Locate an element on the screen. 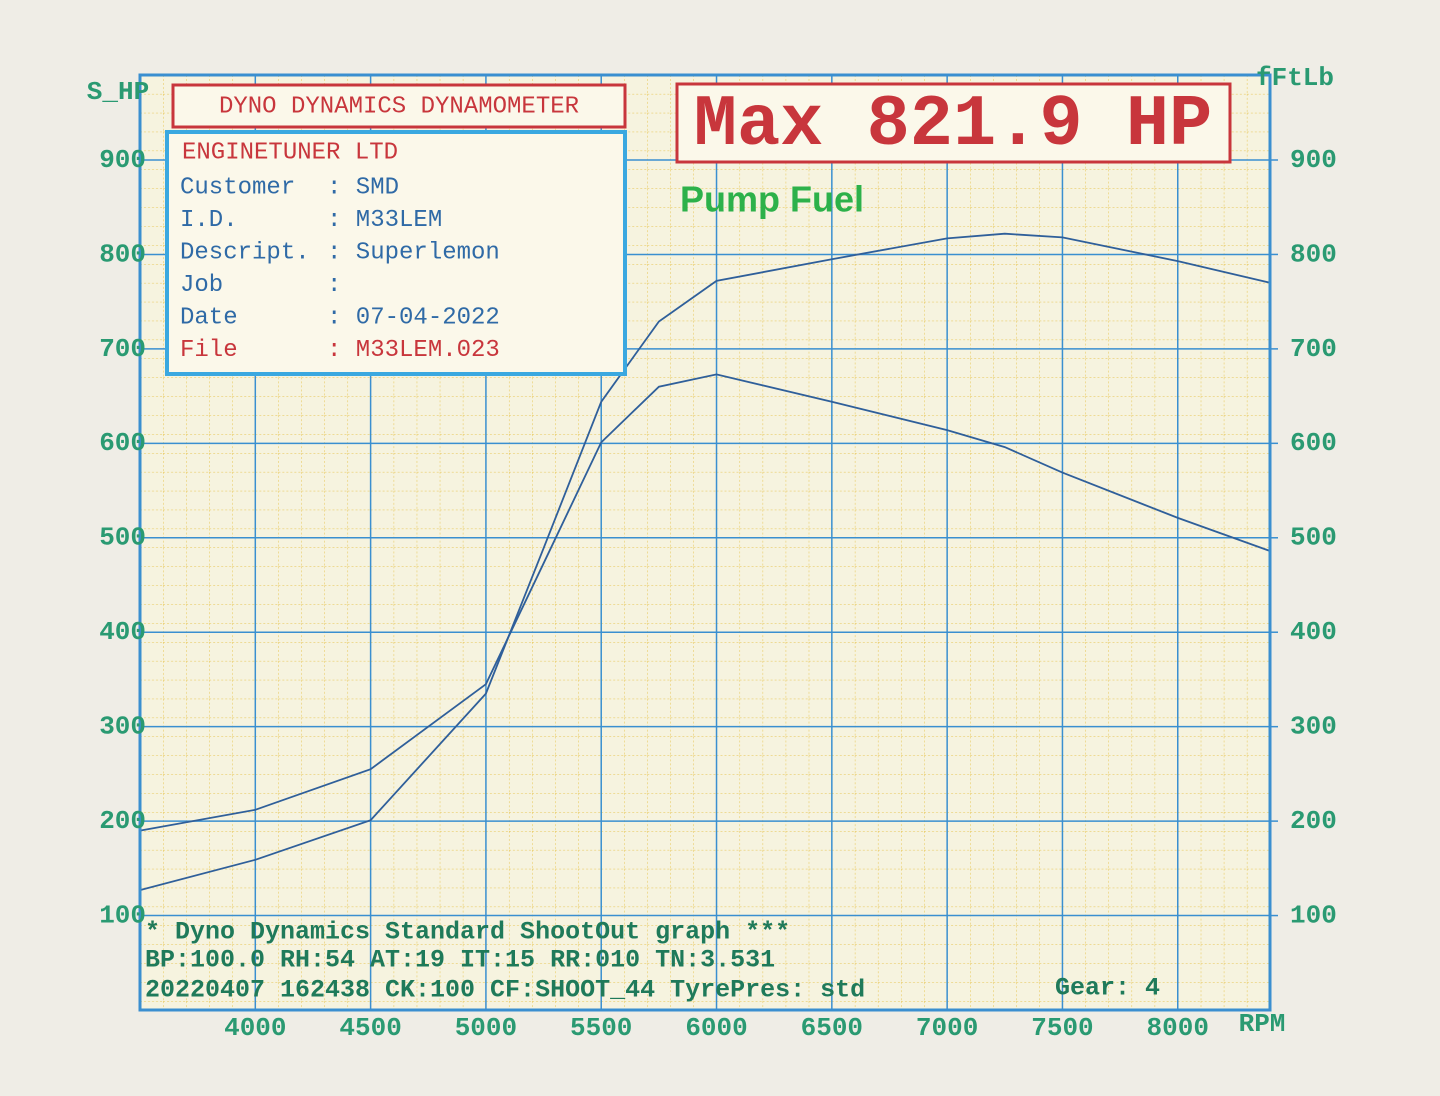  info-value: : Superlemon is located at coordinates (413, 252).